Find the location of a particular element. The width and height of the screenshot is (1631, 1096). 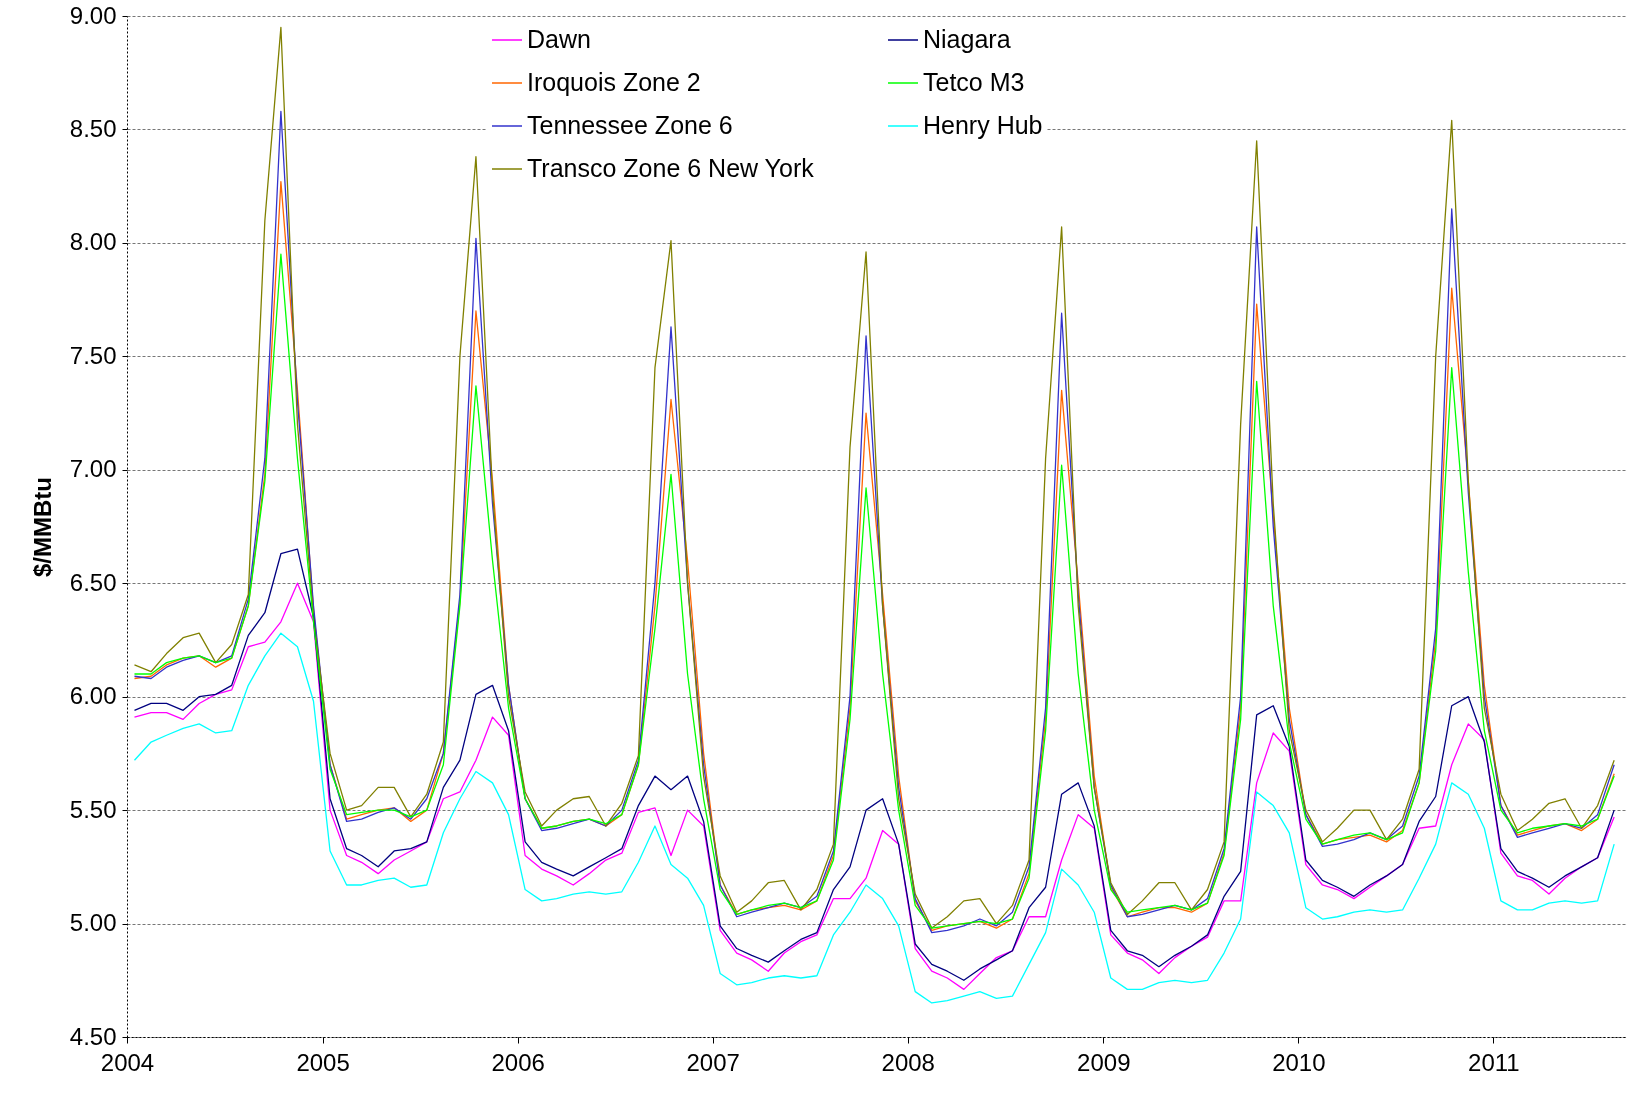

y-tick-label: 9.00 is located at coordinates (93, 15).